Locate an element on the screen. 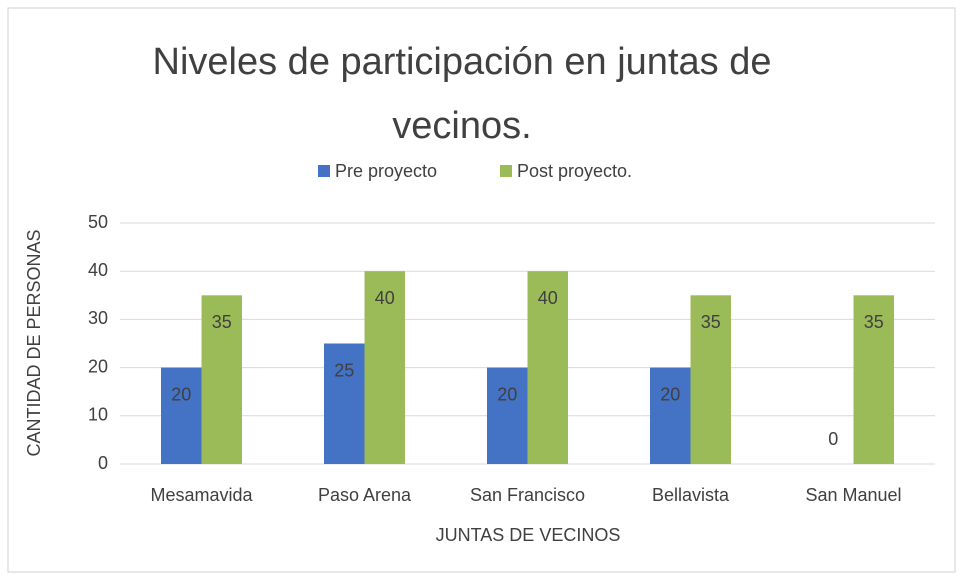  y-tick-label: 40 is located at coordinates (98, 270).